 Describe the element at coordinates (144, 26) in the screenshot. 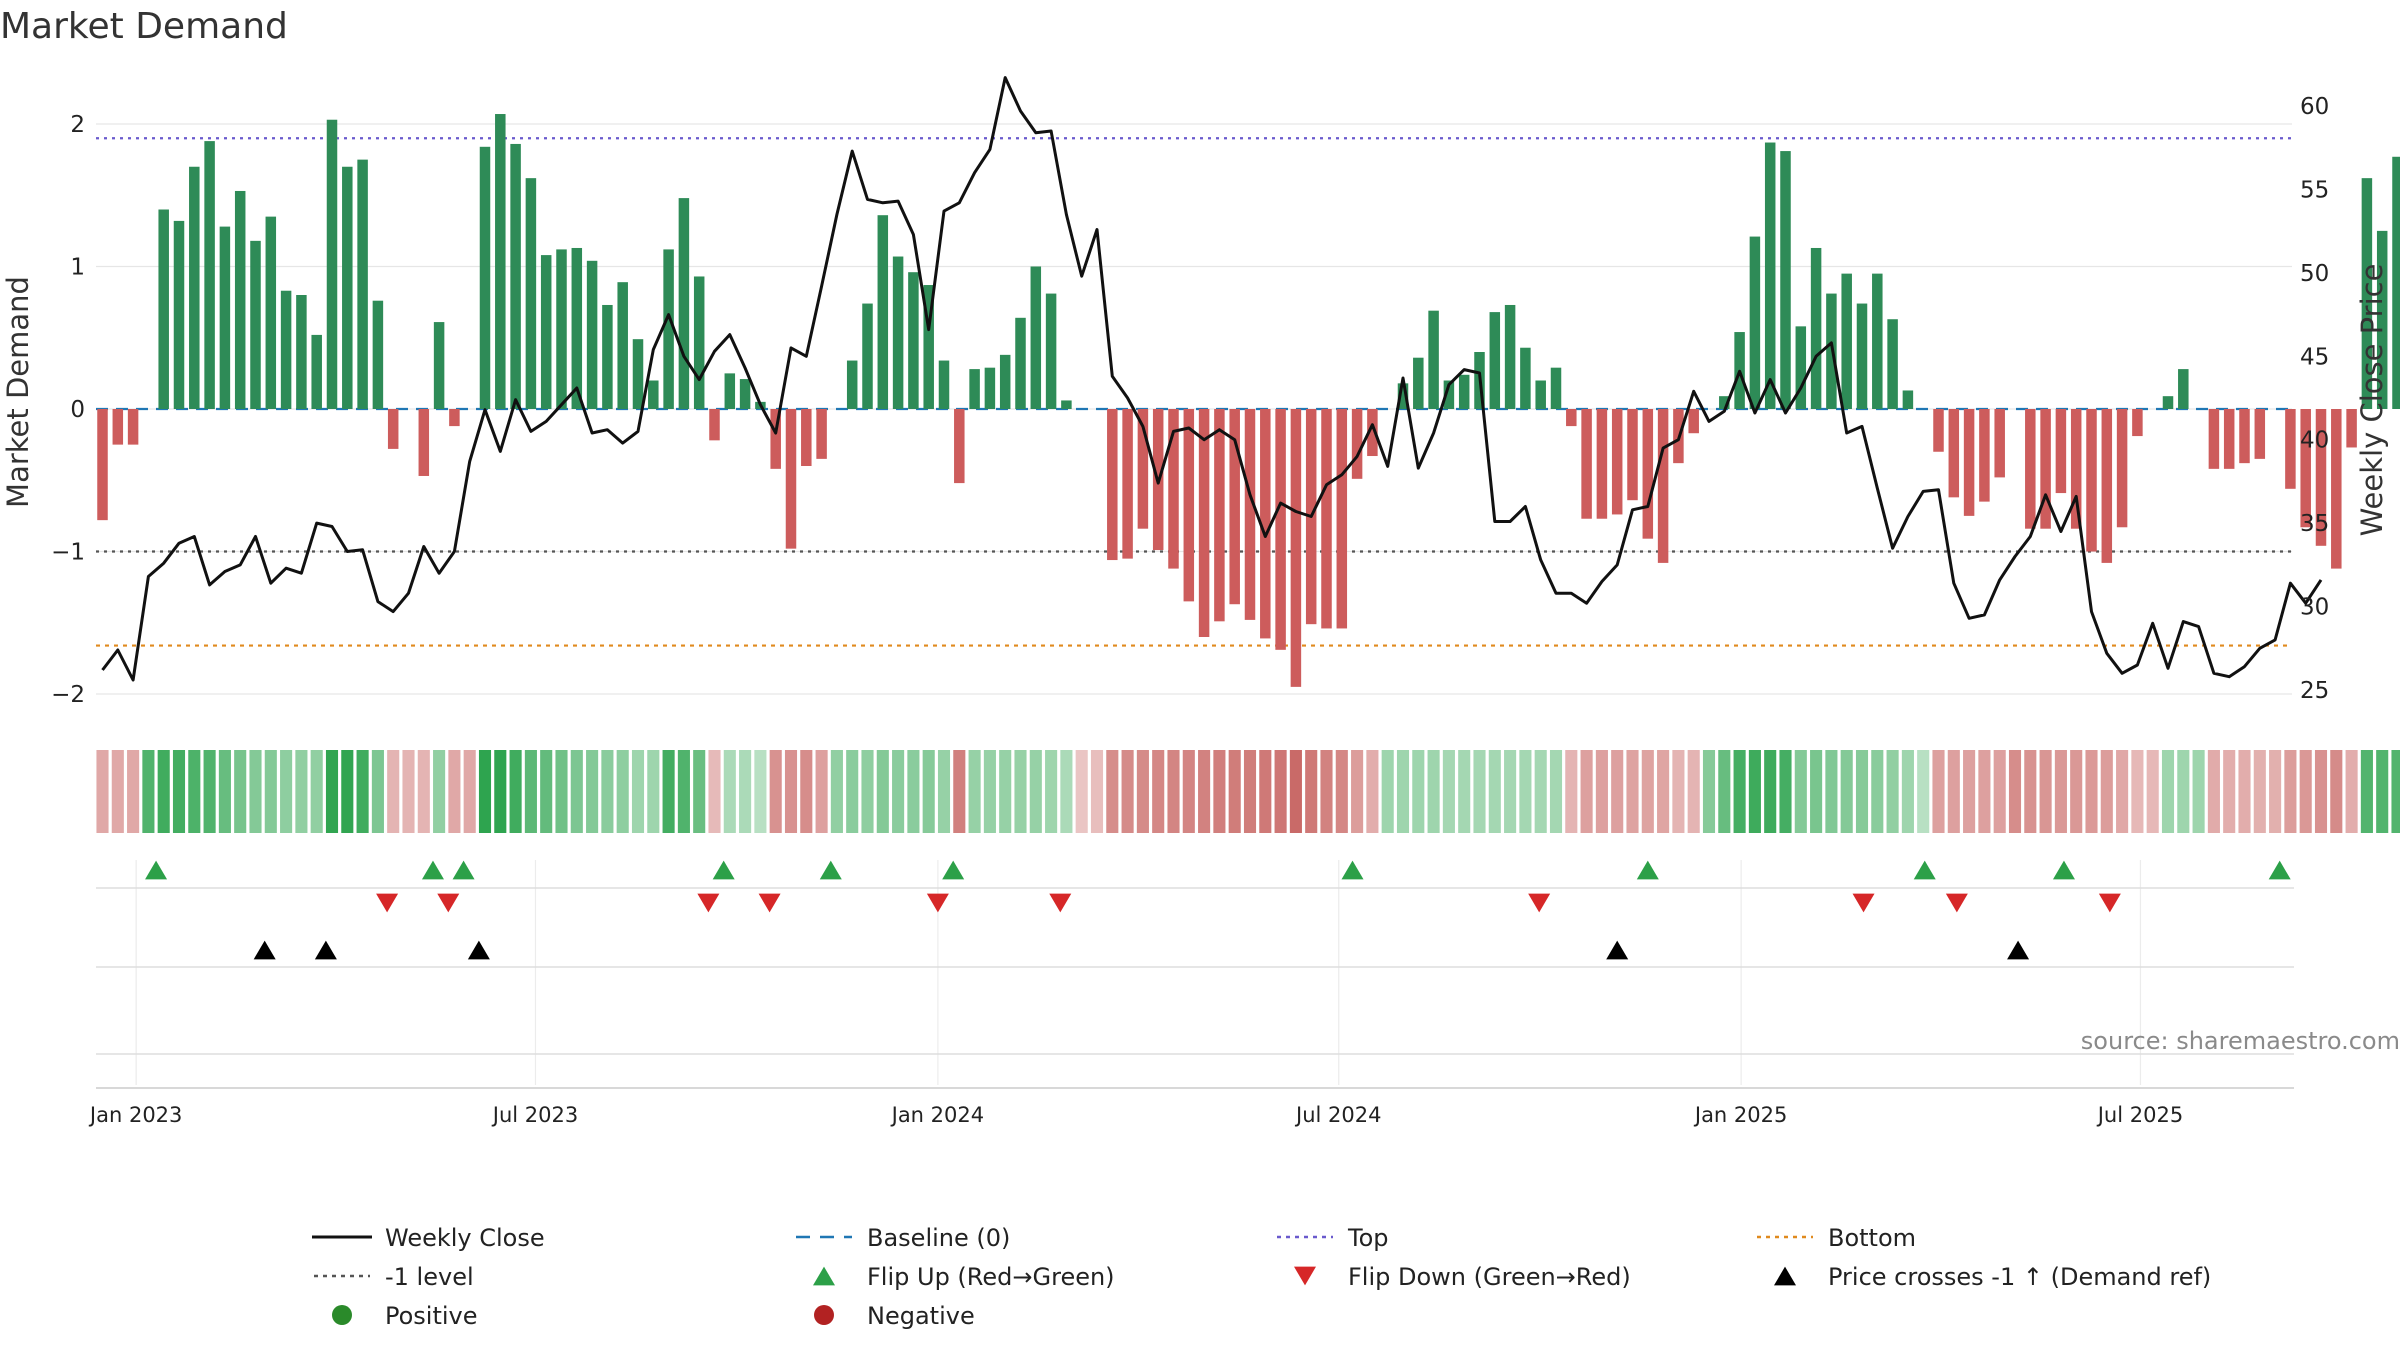

I see `chart-title: Market Demand` at that location.